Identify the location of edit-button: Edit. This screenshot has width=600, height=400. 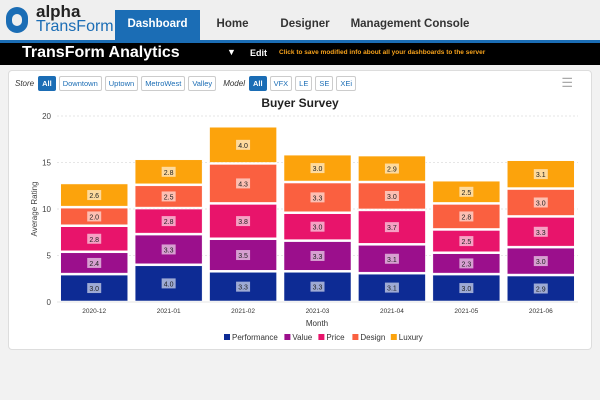
(258, 53).